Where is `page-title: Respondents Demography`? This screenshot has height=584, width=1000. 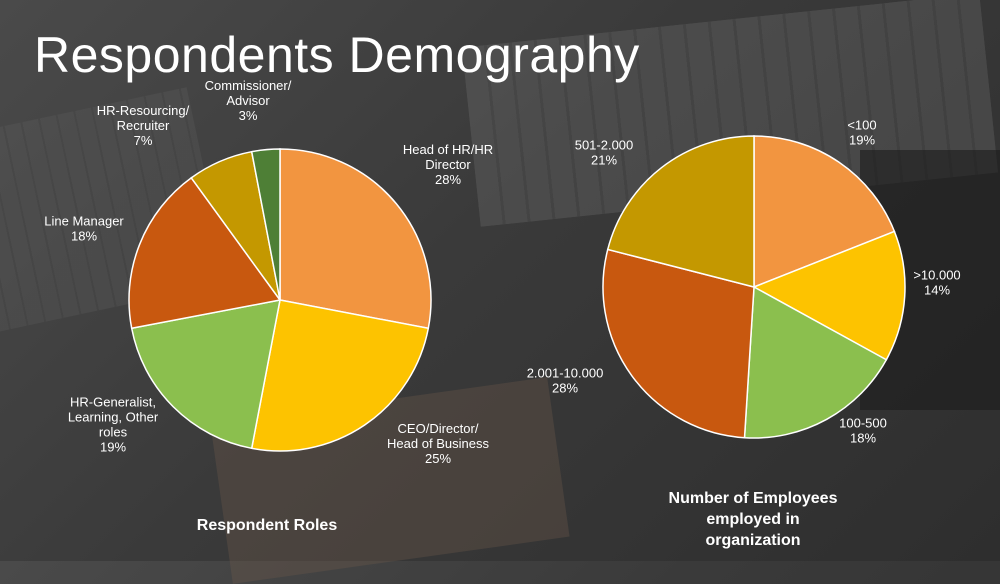 page-title: Respondents Demography is located at coordinates (337, 55).